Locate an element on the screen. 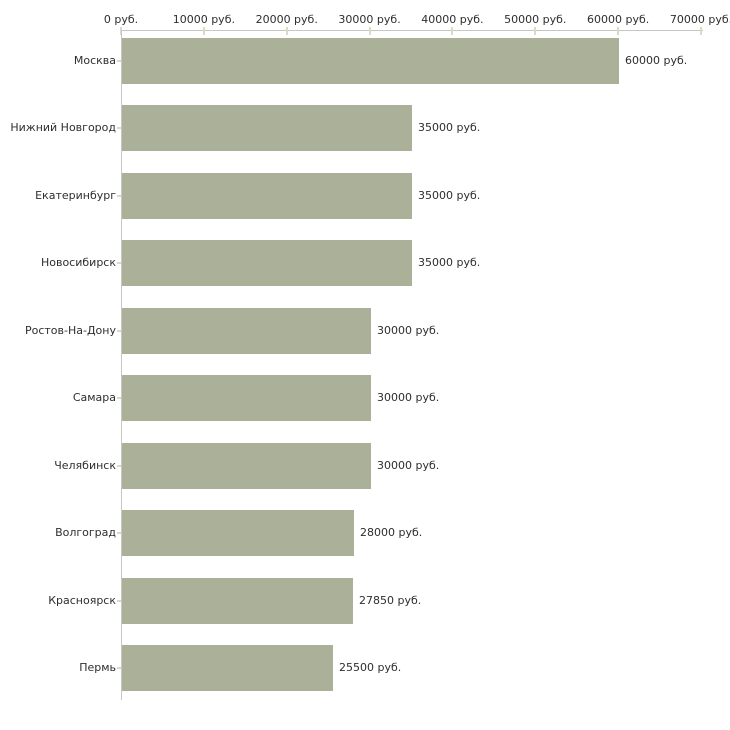 This screenshot has height=730, width=730. category-label: Ростов-На-Дону is located at coordinates (70, 330).